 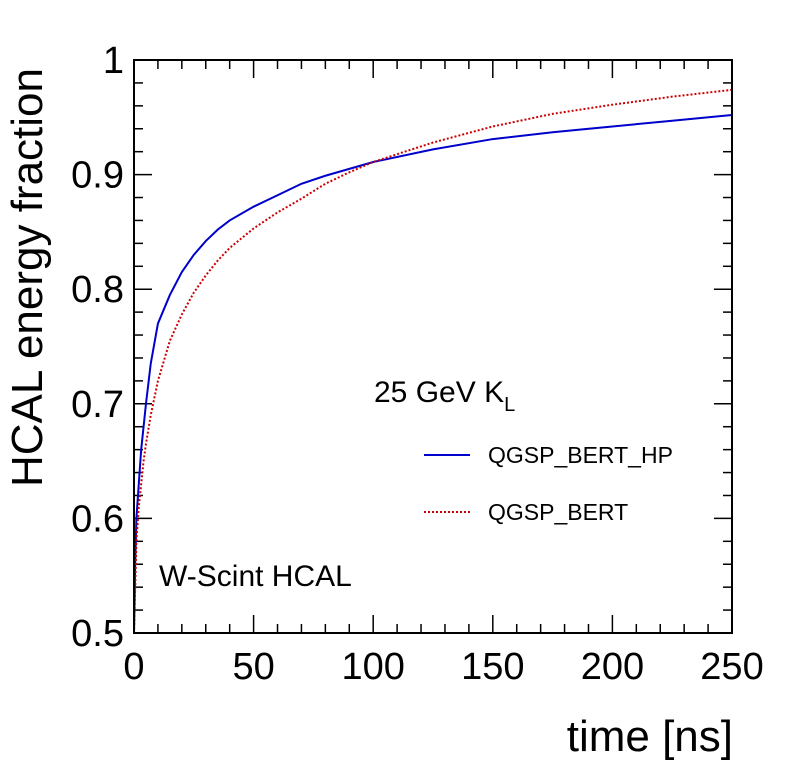 I want to click on legend-label-qgsp-bert-hp: QGSP_BERT_HP, so click(x=580, y=455).